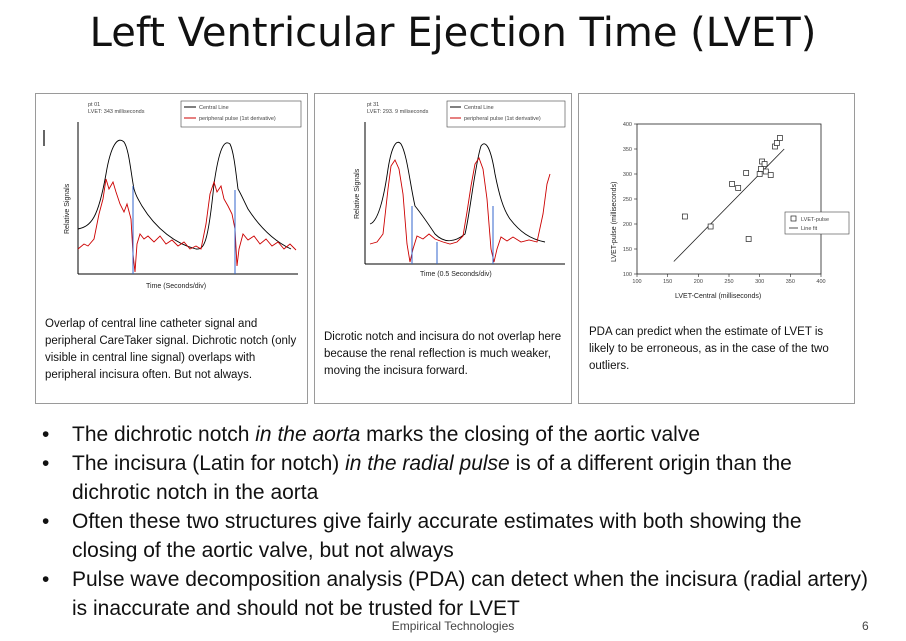 This screenshot has width=906, height=641. I want to click on y-tick-label: 350, so click(627, 150).